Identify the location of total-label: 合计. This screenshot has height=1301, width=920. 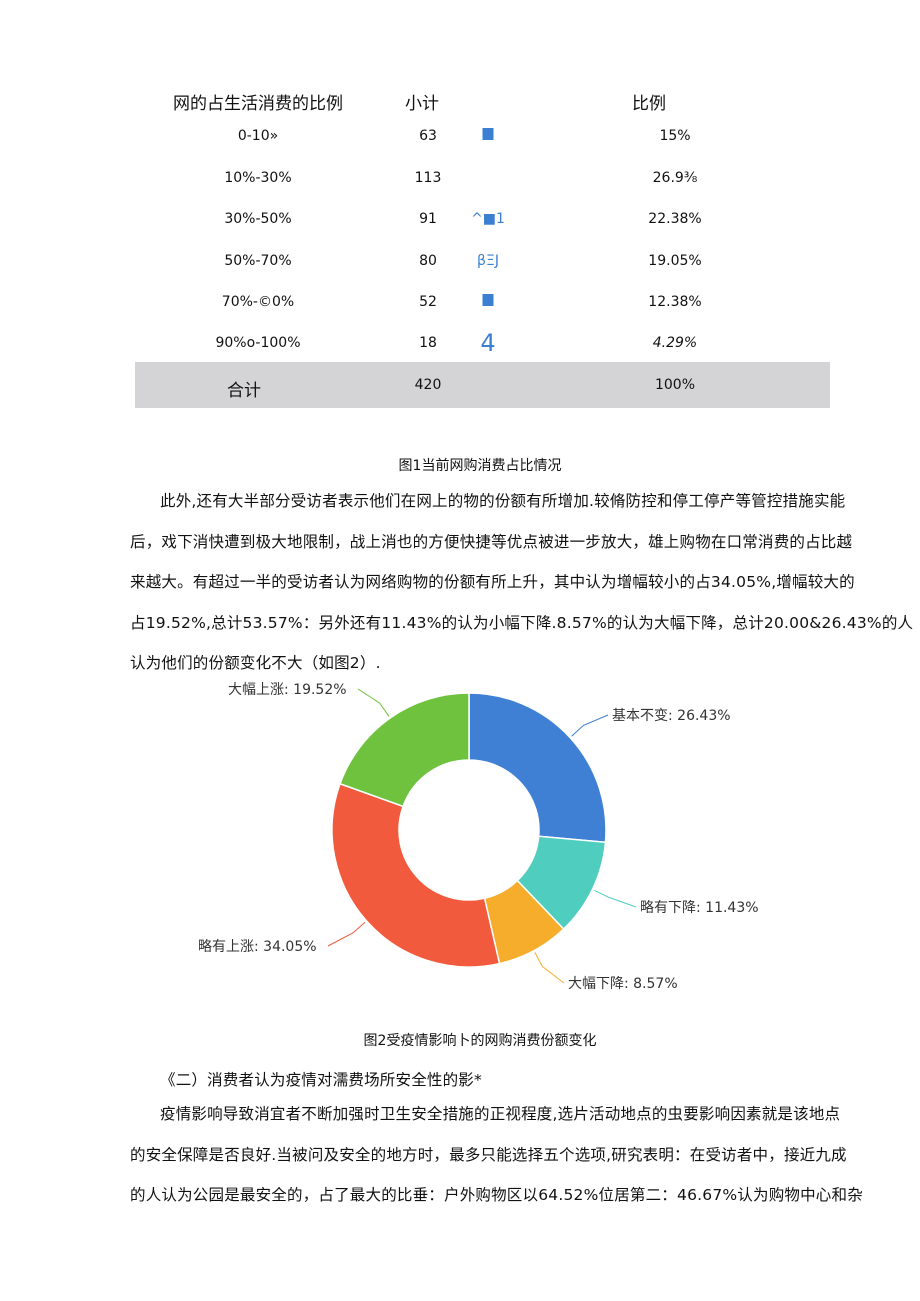
(244, 391).